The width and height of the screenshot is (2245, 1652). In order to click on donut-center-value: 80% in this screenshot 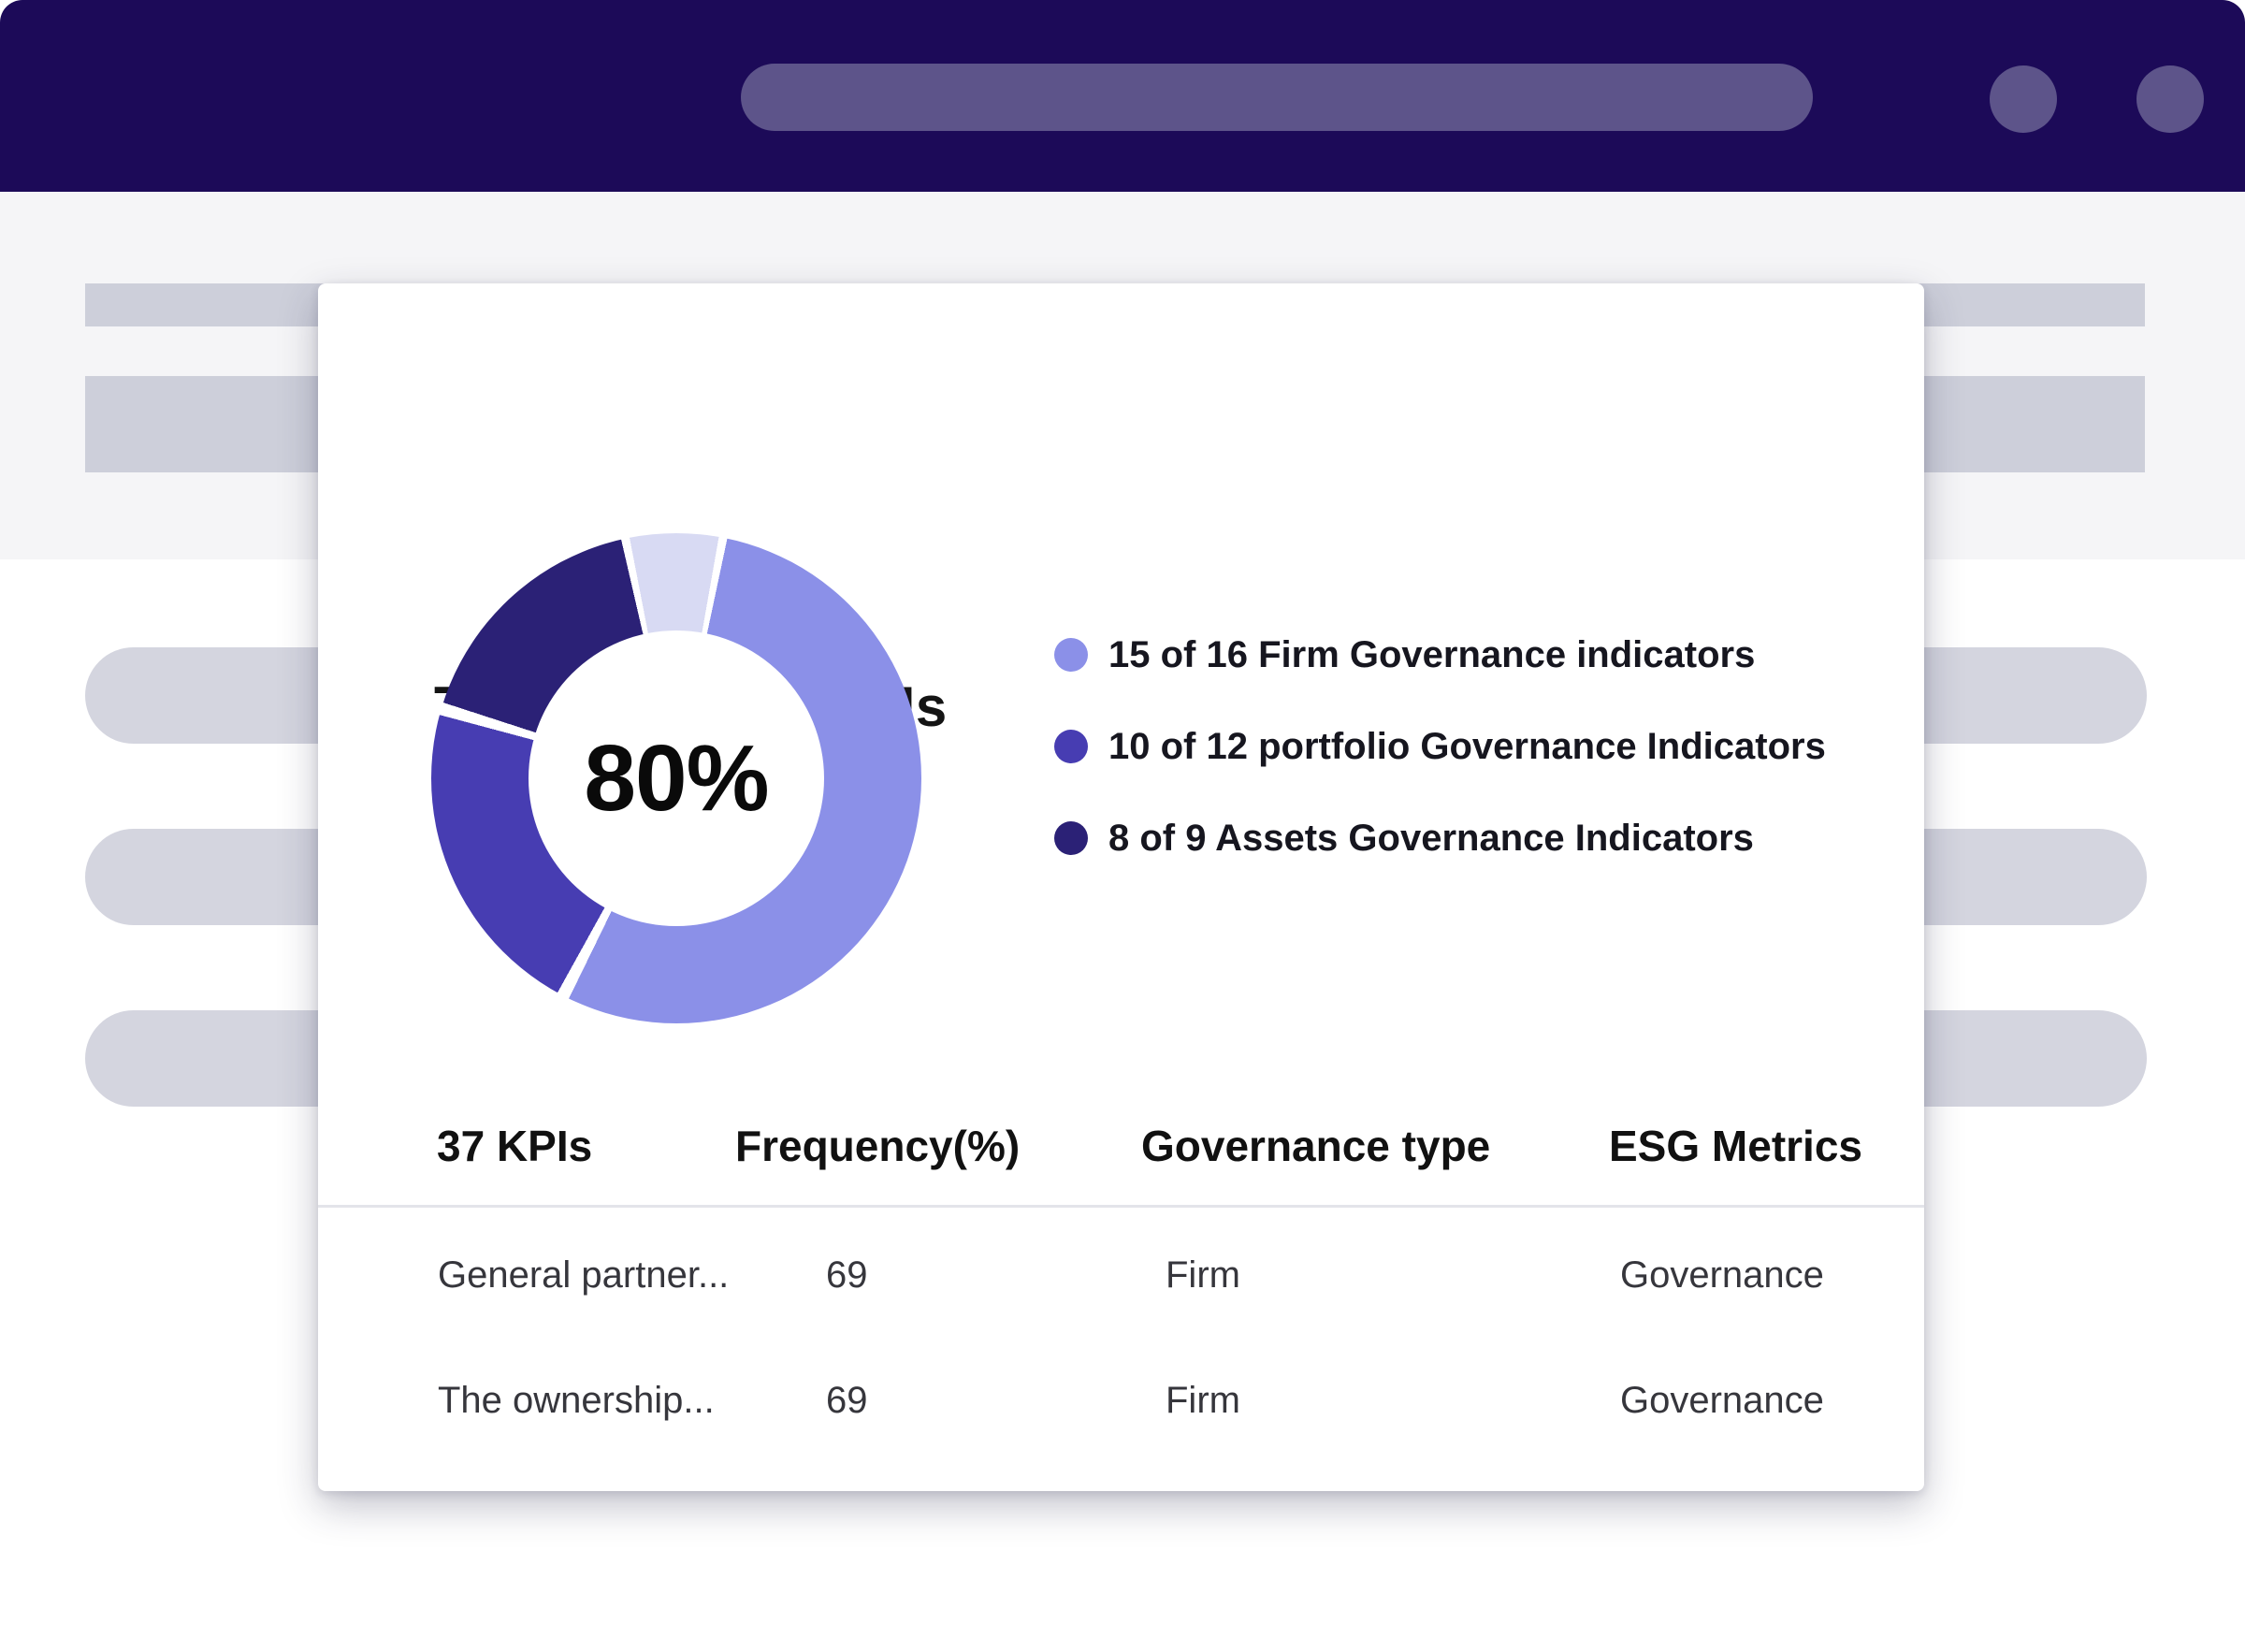, I will do `click(677, 778)`.